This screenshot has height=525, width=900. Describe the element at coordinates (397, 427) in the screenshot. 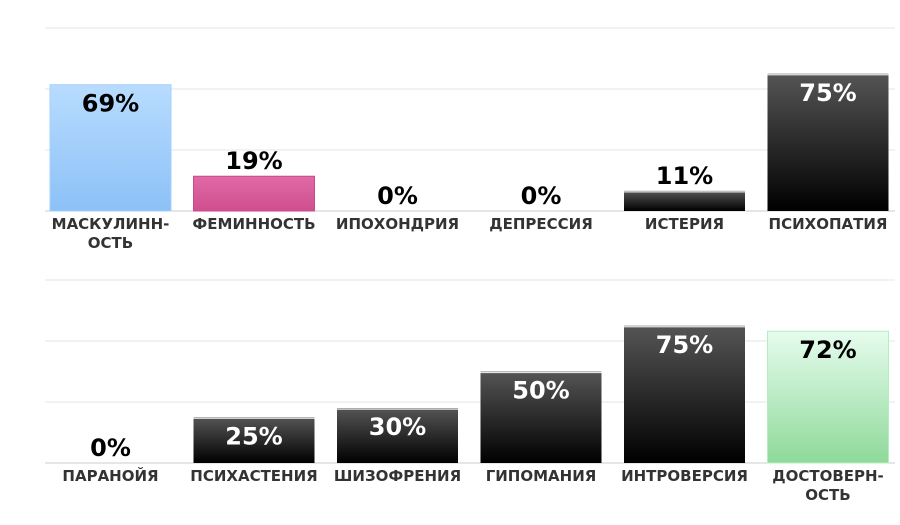

I see `value-label: 30%` at that location.